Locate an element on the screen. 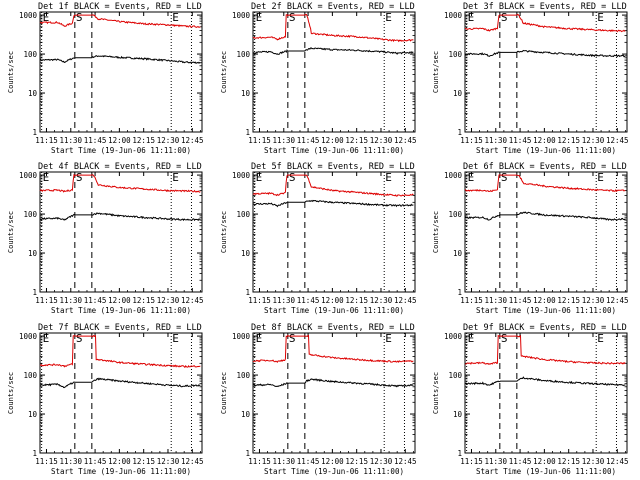 The image size is (640, 480). panel-title: Det 7f BLACK = Events, RED = LLD is located at coordinates (120, 328).